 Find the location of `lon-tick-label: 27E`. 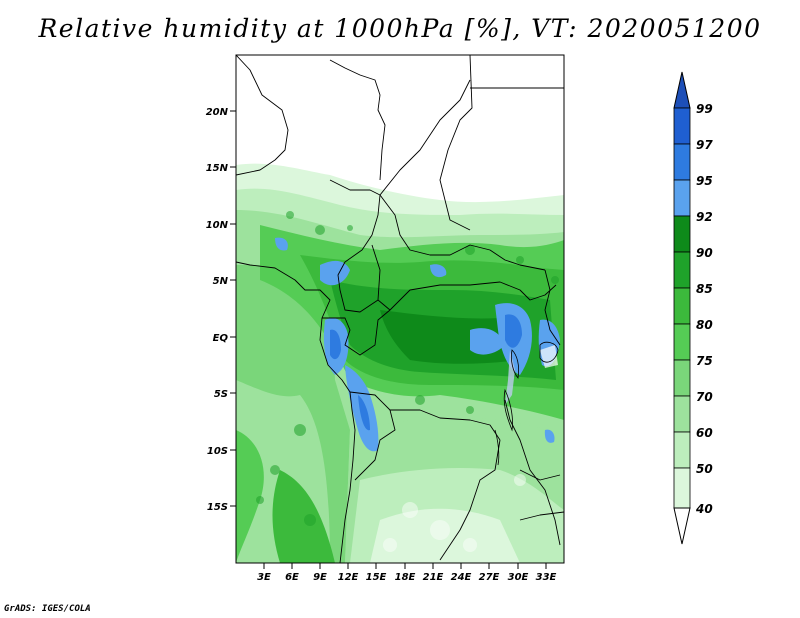

lon-tick-label: 27E is located at coordinates (489, 577).